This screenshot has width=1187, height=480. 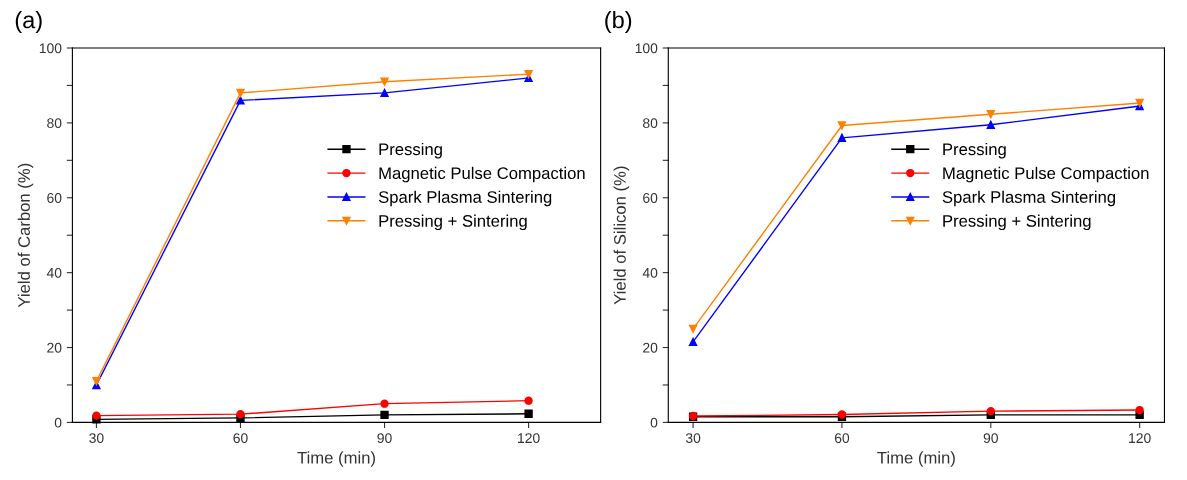 What do you see at coordinates (25, 235) in the screenshot?
I see `y-axis-title: Yield of Carbon (%)` at bounding box center [25, 235].